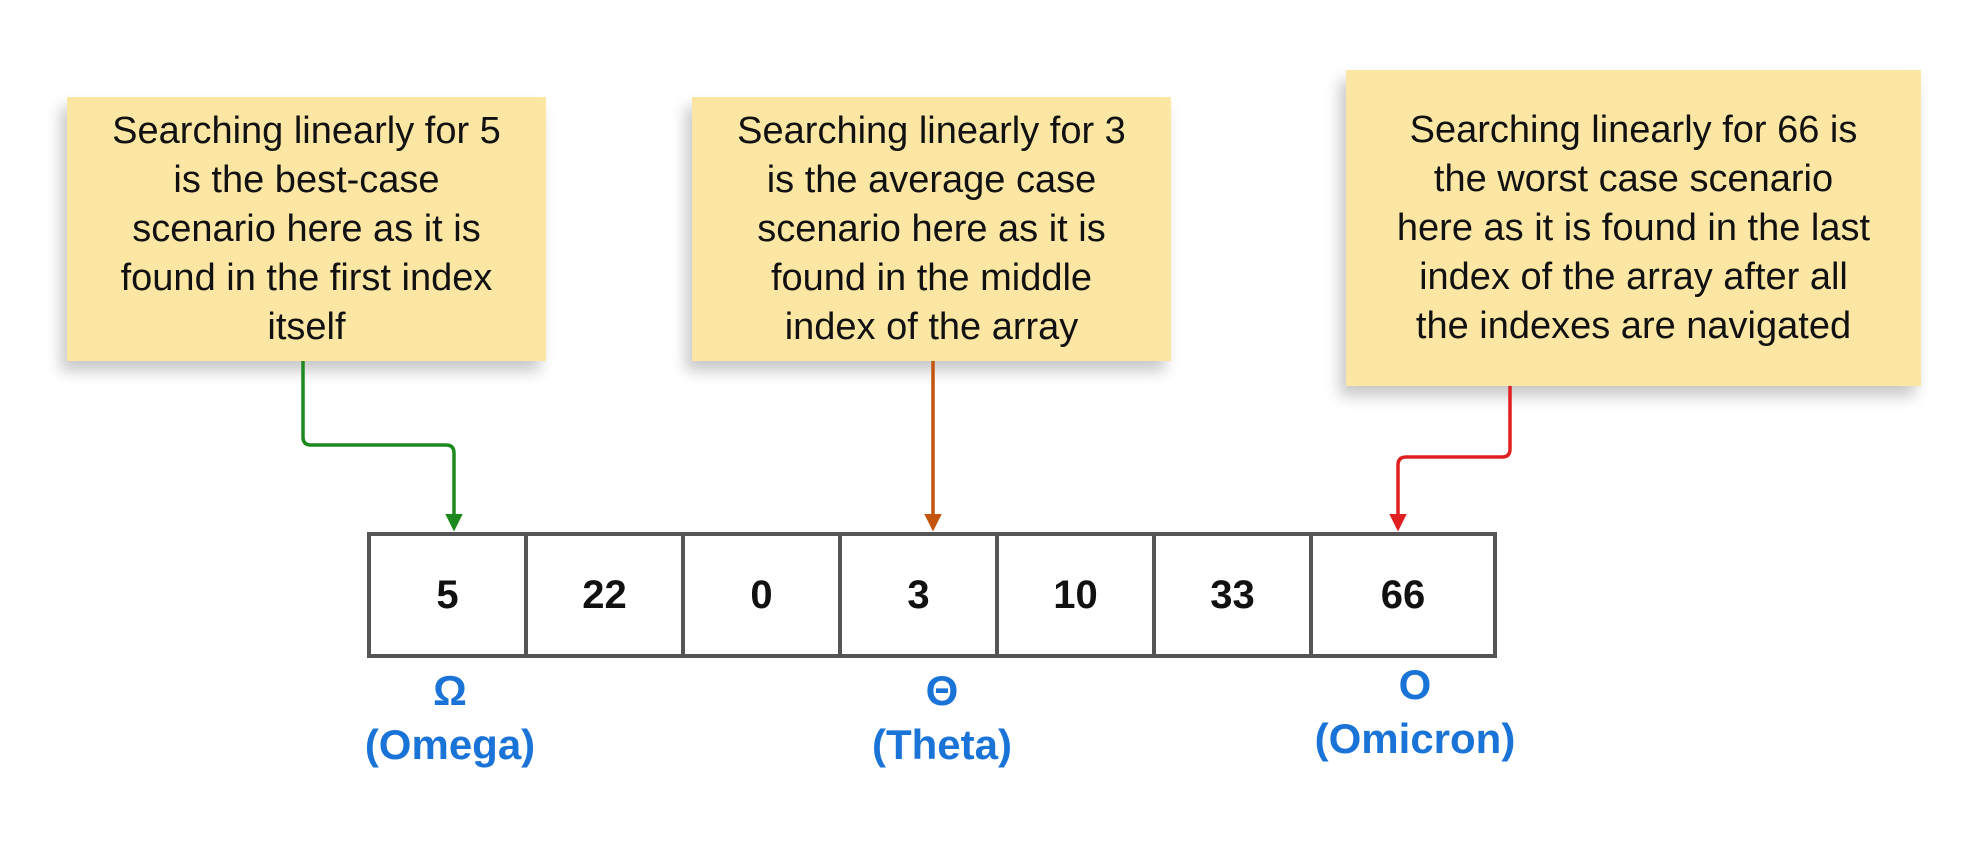 Image resolution: width=1974 pixels, height=844 pixels. Describe the element at coordinates (1415, 684) in the screenshot. I see `notation-symbol: O` at that location.